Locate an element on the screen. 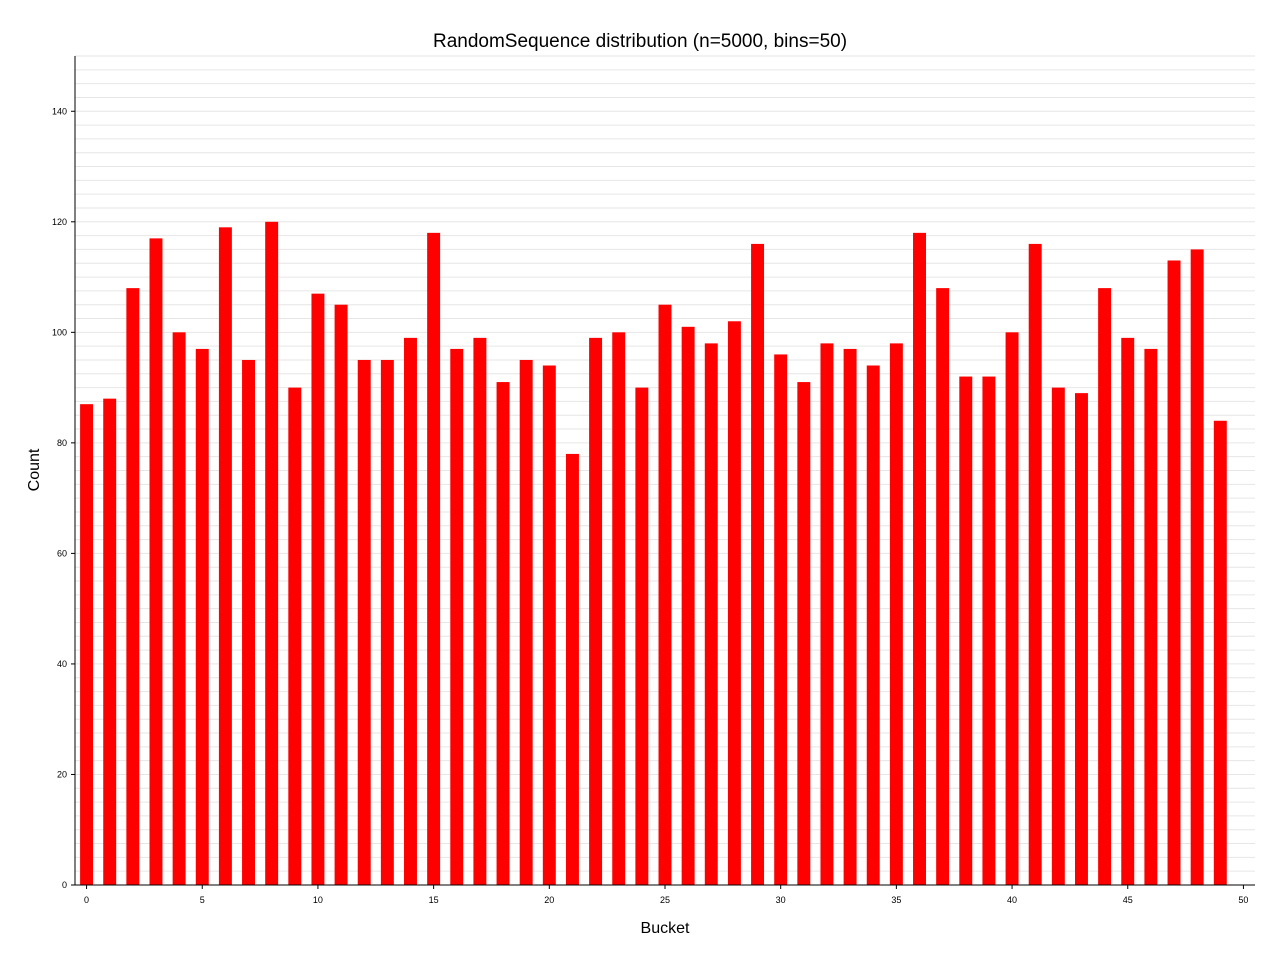 This screenshot has height=960, width=1280. x-tick-label: 45 is located at coordinates (1128, 900).